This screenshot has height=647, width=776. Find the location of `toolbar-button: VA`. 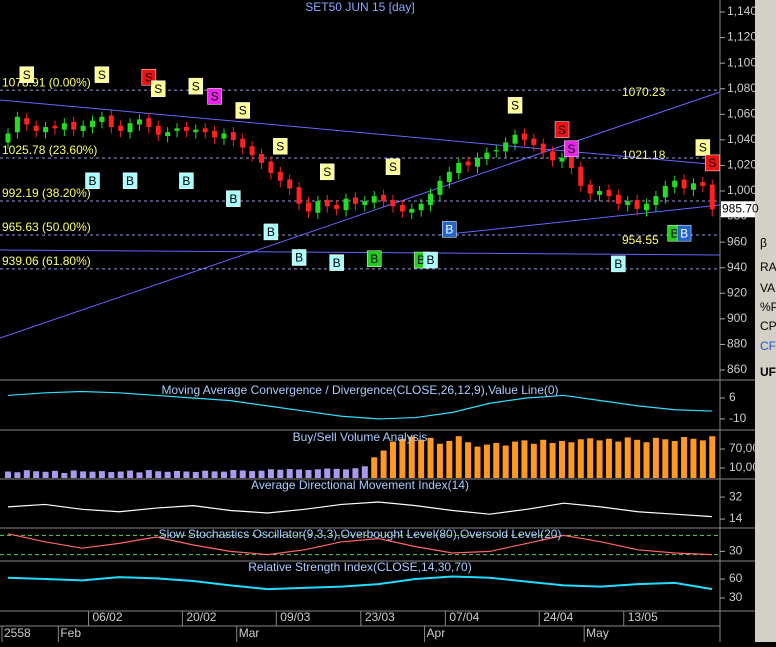

toolbar-button: VA is located at coordinates (767, 288).